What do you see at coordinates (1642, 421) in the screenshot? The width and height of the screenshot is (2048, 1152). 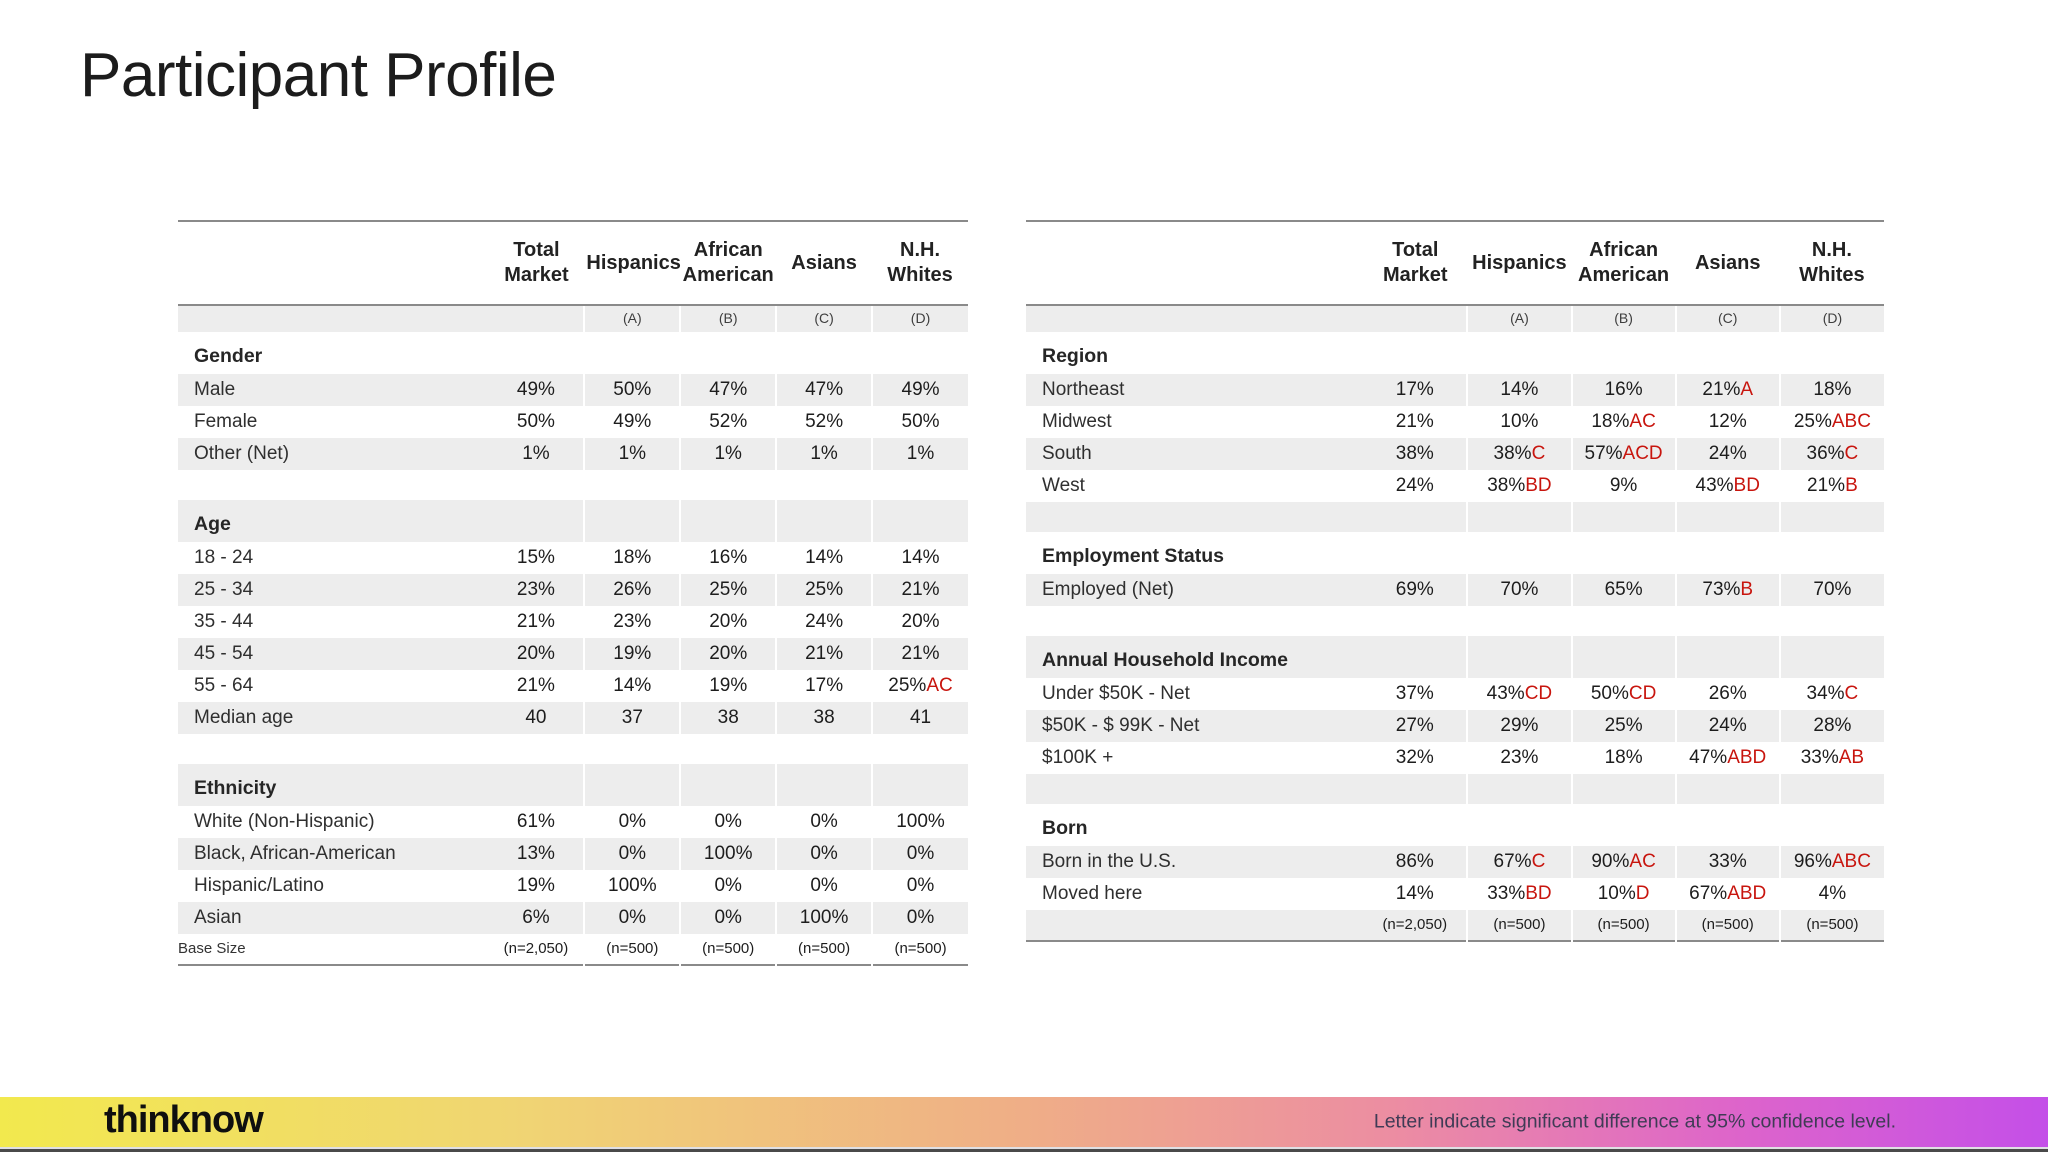 I see `significance-letters: AC` at bounding box center [1642, 421].